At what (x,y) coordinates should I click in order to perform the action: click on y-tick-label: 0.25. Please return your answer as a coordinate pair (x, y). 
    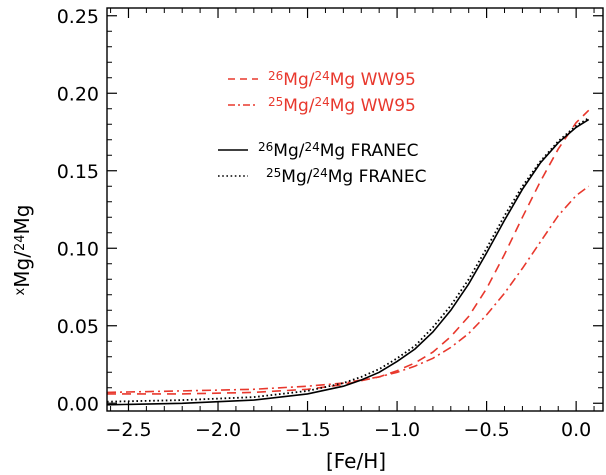
    Looking at the image, I should click on (78, 17).